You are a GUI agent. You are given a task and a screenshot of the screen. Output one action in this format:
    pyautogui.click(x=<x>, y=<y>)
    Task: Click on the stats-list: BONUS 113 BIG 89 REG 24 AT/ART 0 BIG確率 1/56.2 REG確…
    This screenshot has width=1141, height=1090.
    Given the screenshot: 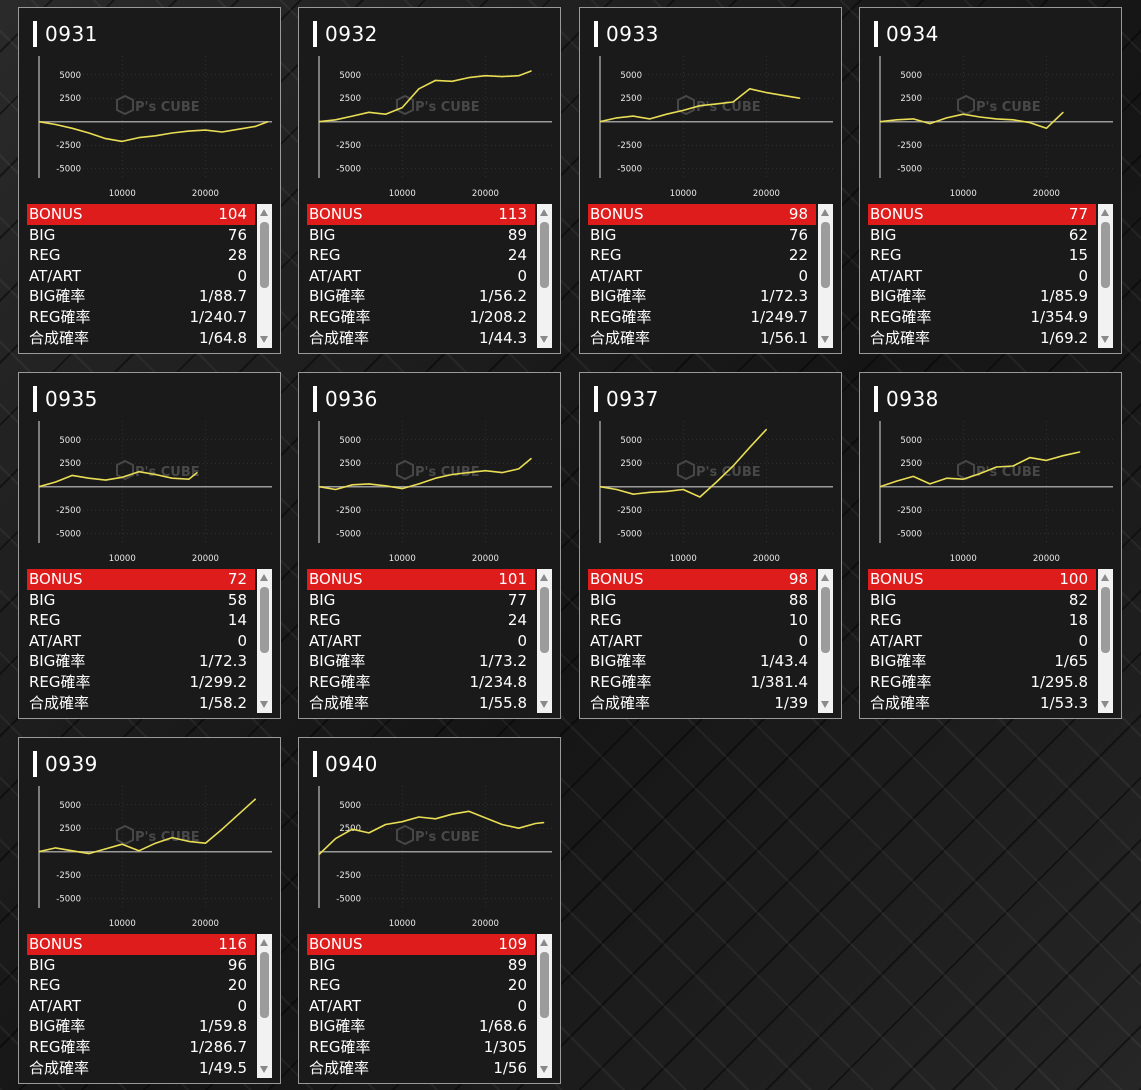 What is the action you would take?
    pyautogui.click(x=429, y=276)
    